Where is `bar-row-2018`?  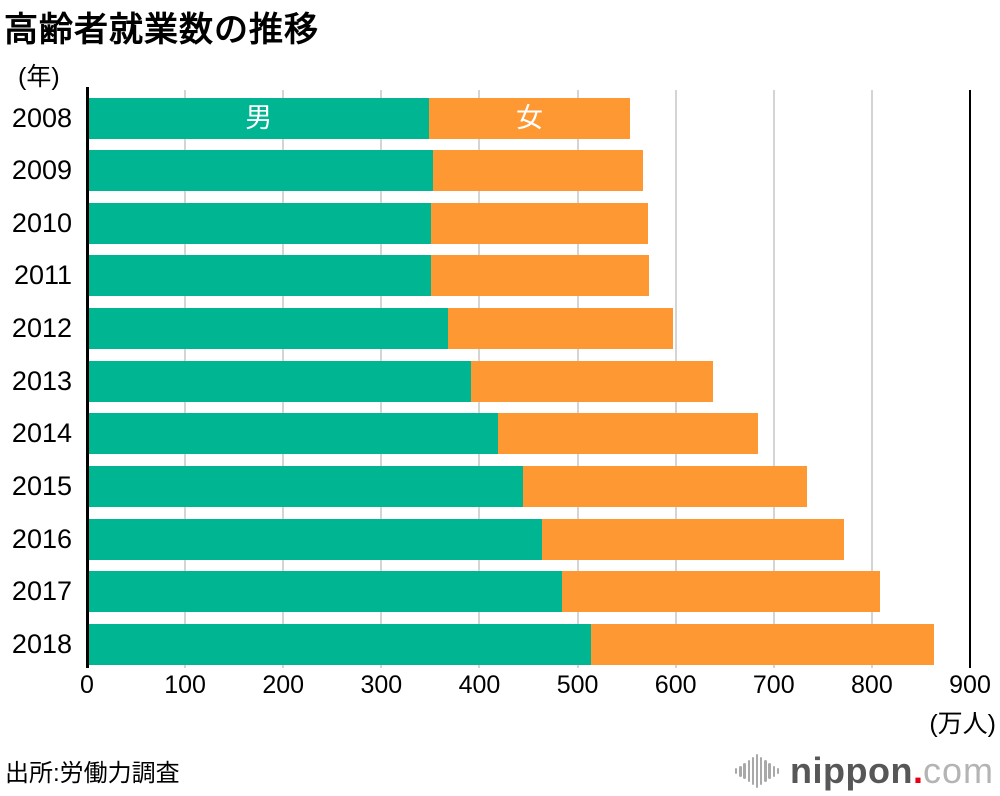 bar-row-2018 is located at coordinates (511, 645).